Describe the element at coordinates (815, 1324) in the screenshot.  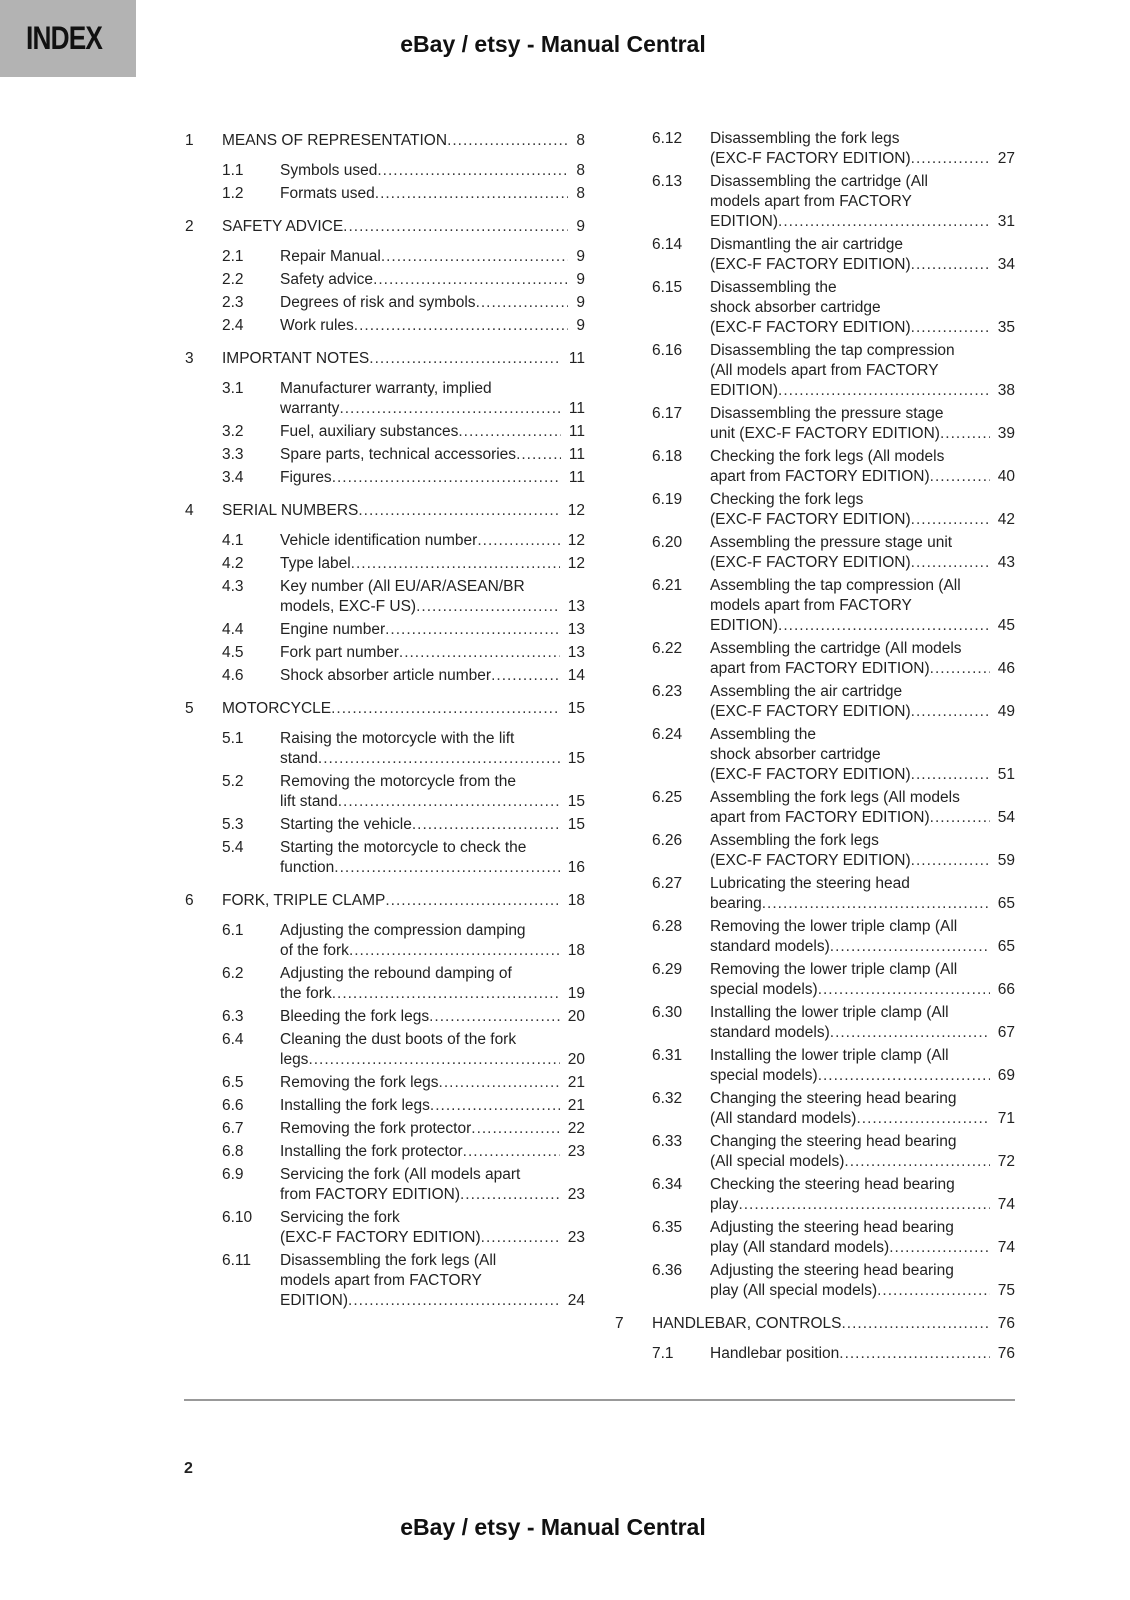
I see `toc-entry: 7 HANDLEBAR, CONTROLS 76` at that location.